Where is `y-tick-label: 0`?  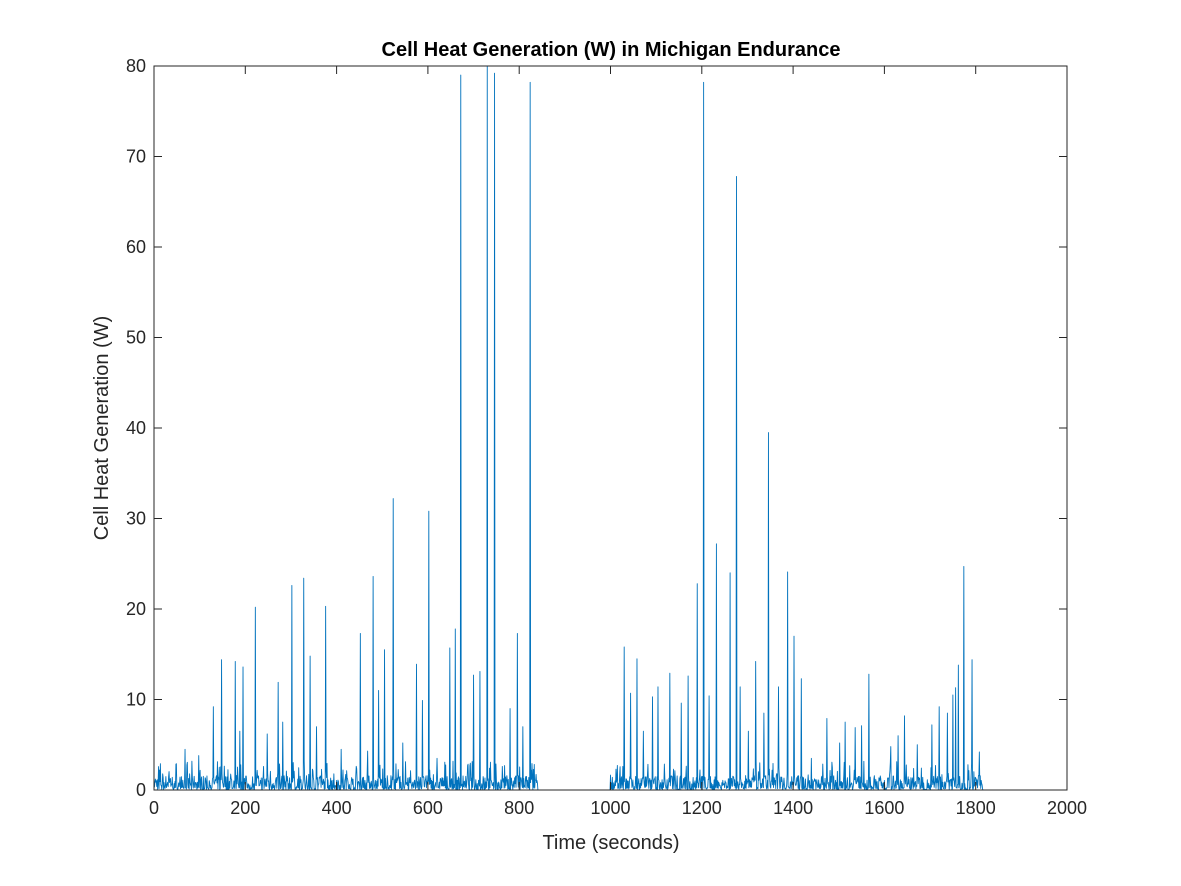
y-tick-label: 0 is located at coordinates (141, 790).